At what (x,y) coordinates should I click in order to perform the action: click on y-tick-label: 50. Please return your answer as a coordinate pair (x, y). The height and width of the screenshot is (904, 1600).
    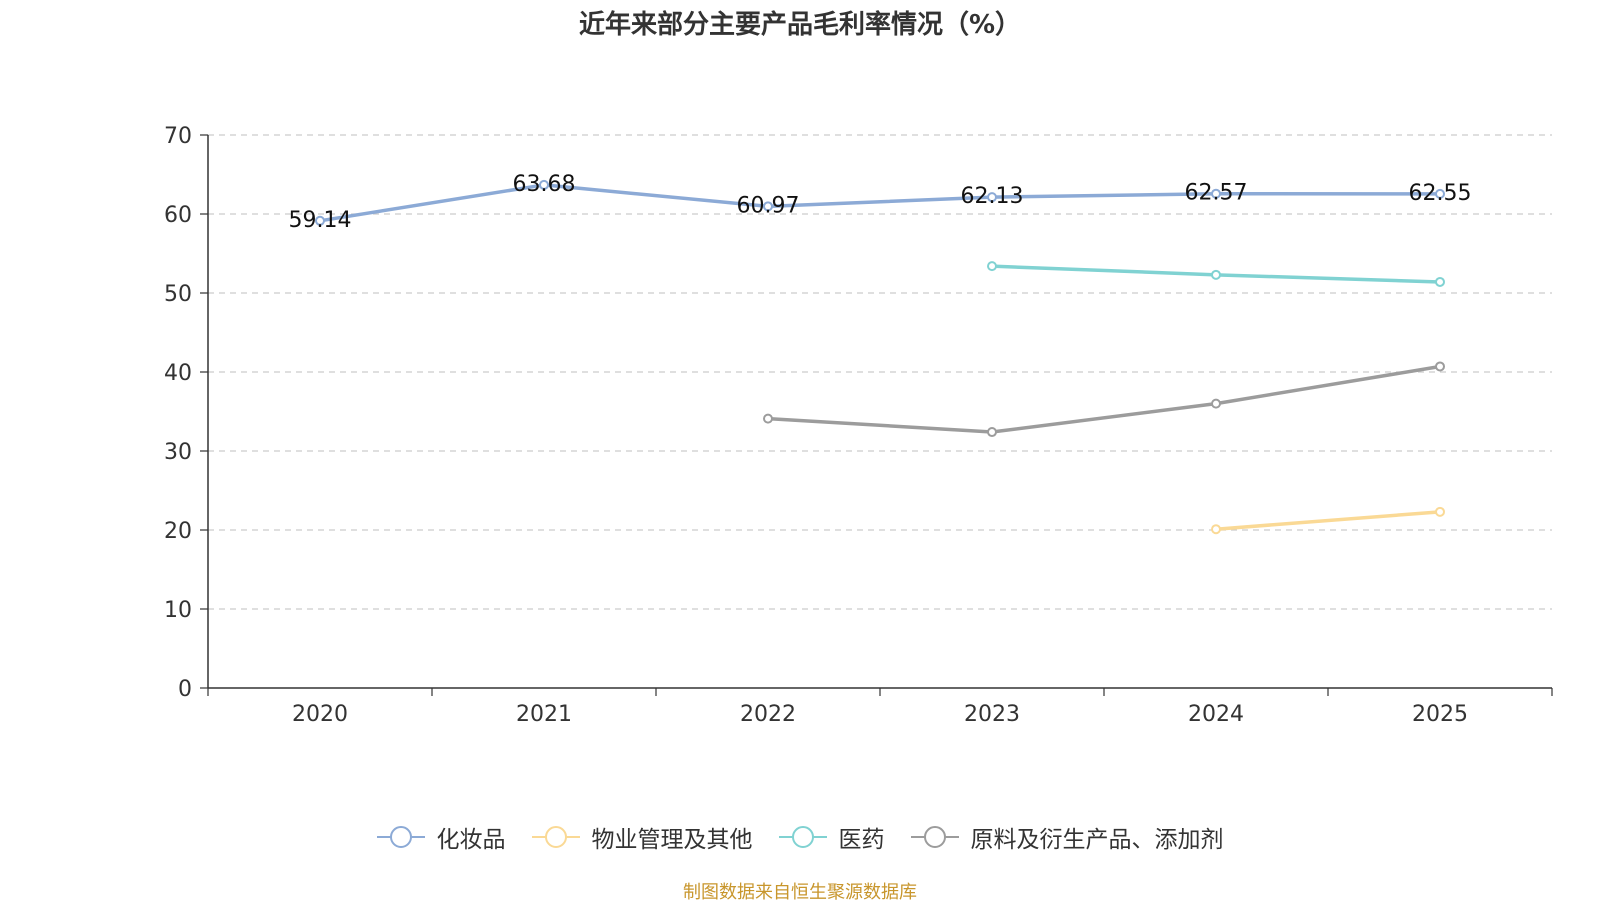
    Looking at the image, I should click on (178, 294).